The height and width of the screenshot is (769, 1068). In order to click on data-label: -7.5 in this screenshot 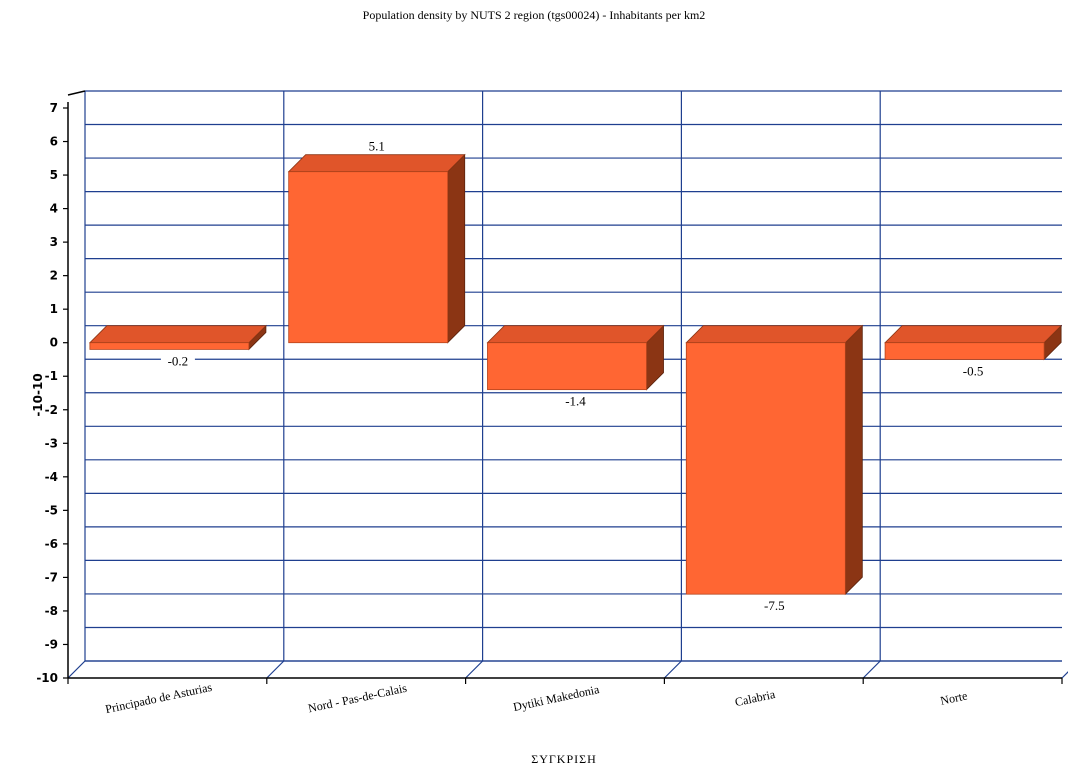, I will do `click(774, 605)`.